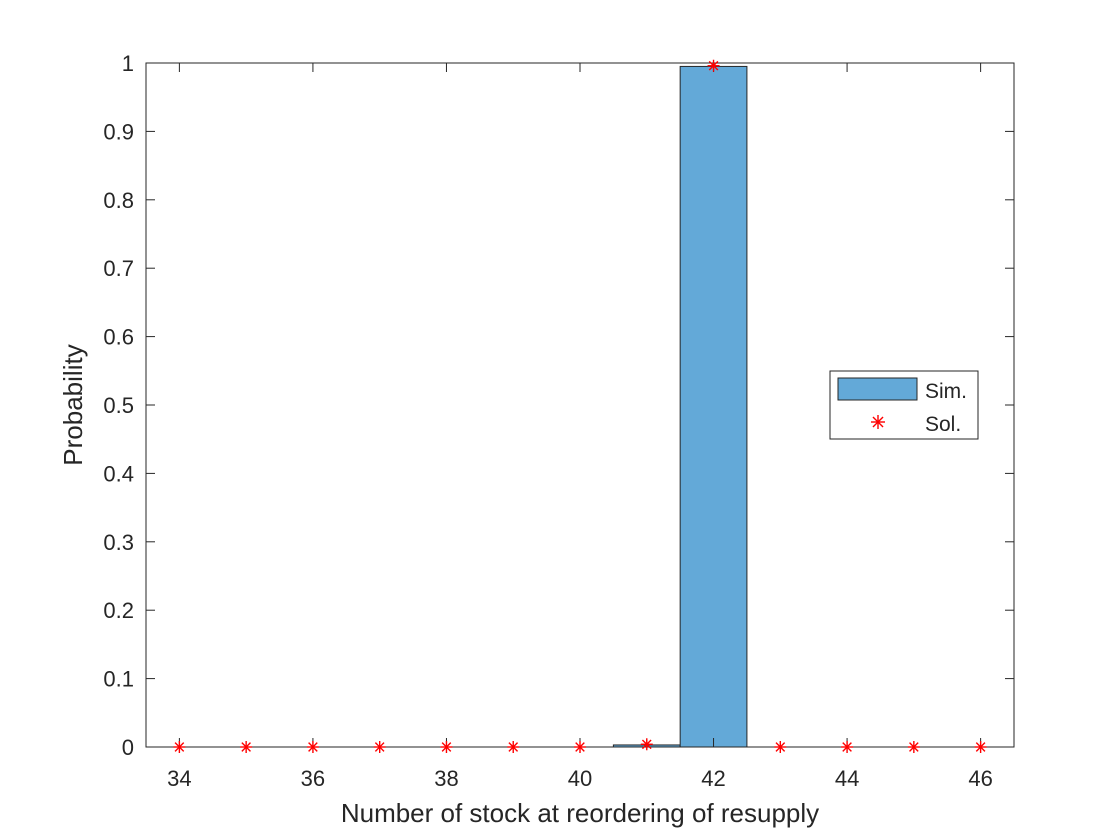 Image resolution: width=1120 pixels, height=840 pixels. Describe the element at coordinates (877, 389) in the screenshot. I see `legend-swatch-sim` at that location.